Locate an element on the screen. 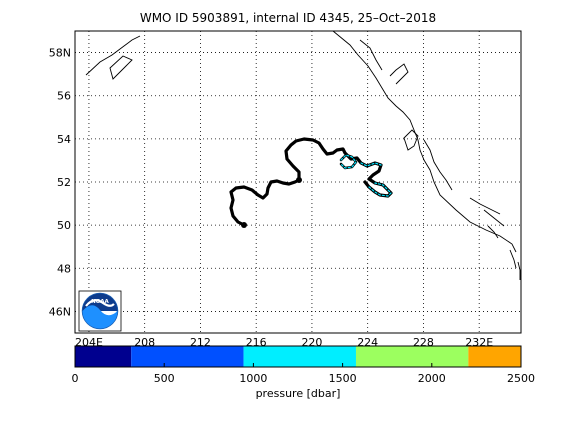  colorbar-tick-label: 2500 is located at coordinates (521, 378).